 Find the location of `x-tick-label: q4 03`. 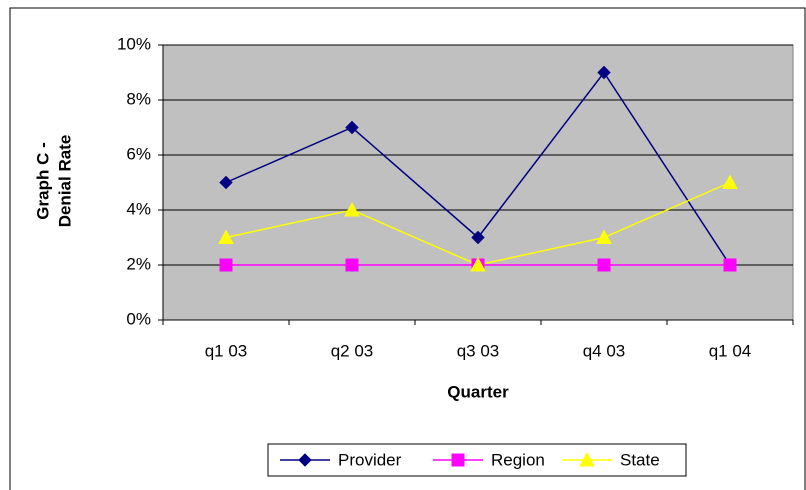

x-tick-label: q4 03 is located at coordinates (604, 350).